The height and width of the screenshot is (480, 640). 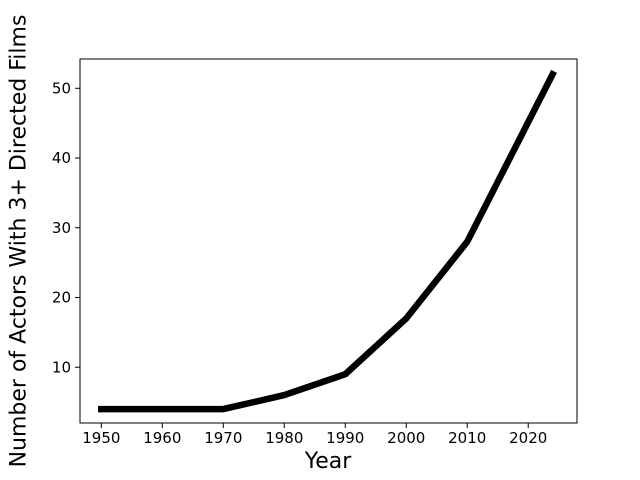 What do you see at coordinates (345, 438) in the screenshot?
I see `x-tick-label: 1990` at bounding box center [345, 438].